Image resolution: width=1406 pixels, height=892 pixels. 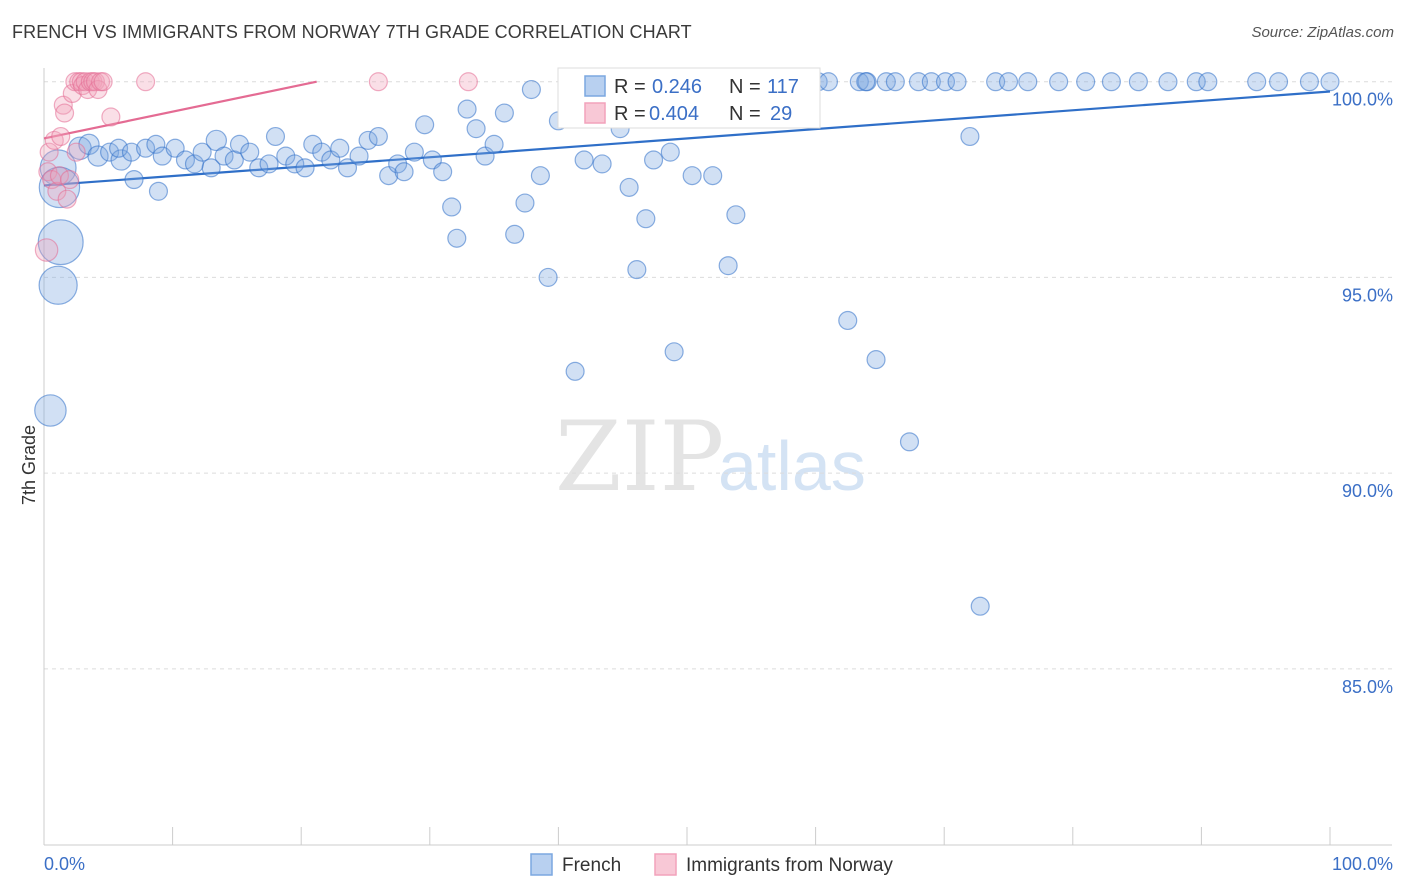 I want to click on watermark-zip: ZIP, so click(x=639, y=457).